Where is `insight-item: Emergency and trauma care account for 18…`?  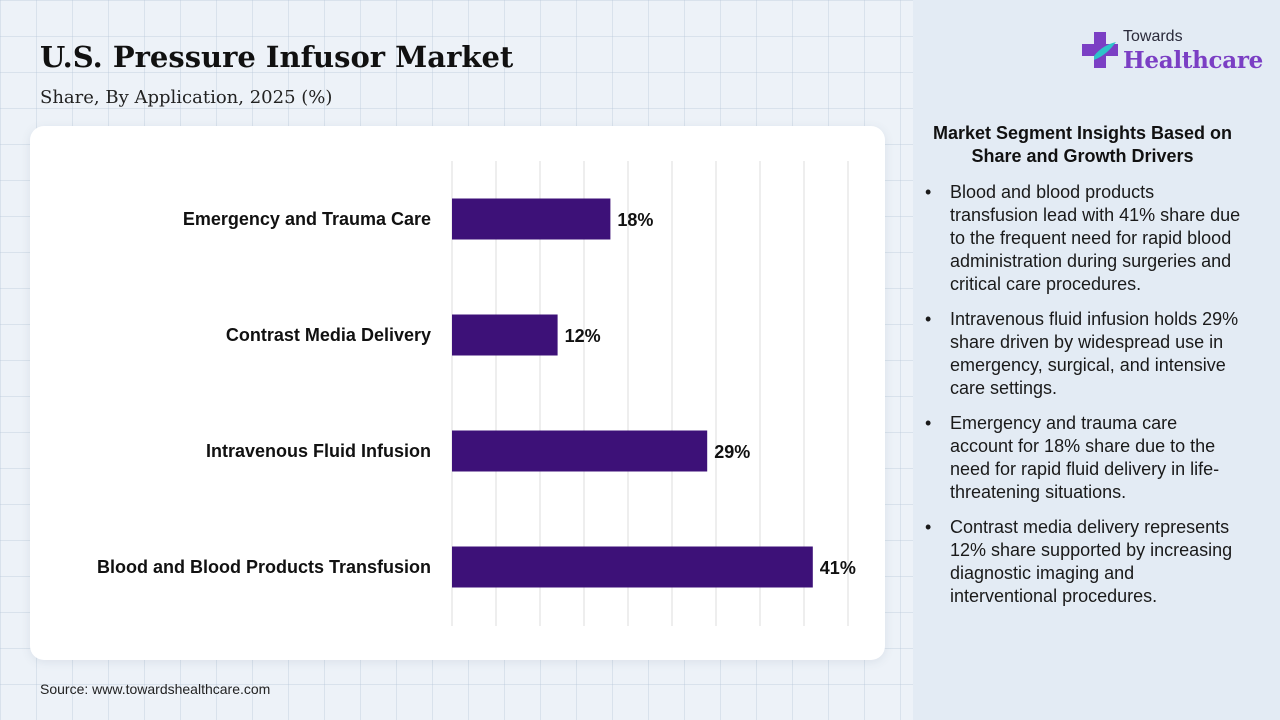 insight-item: Emergency and trauma care account for 18… is located at coordinates (1082, 458).